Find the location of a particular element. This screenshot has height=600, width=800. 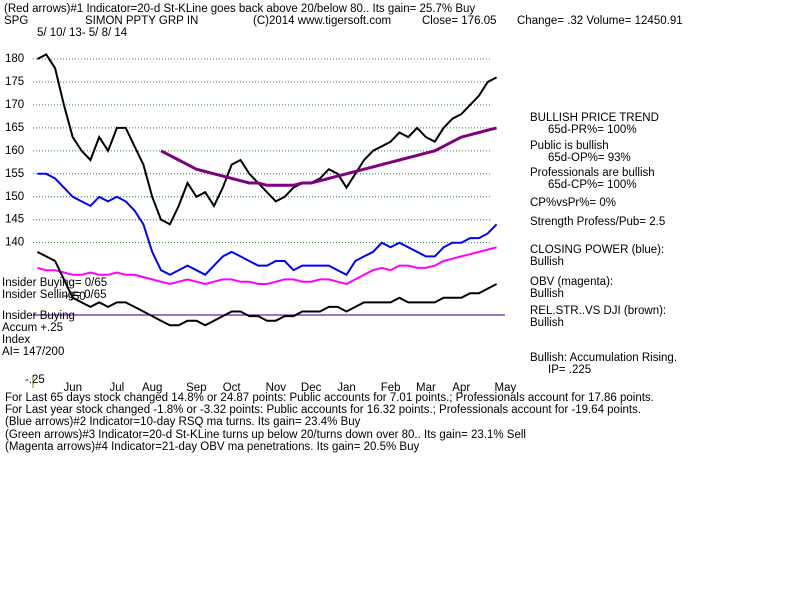

side-text: CP%vsPr%= 0% is located at coordinates (573, 203).